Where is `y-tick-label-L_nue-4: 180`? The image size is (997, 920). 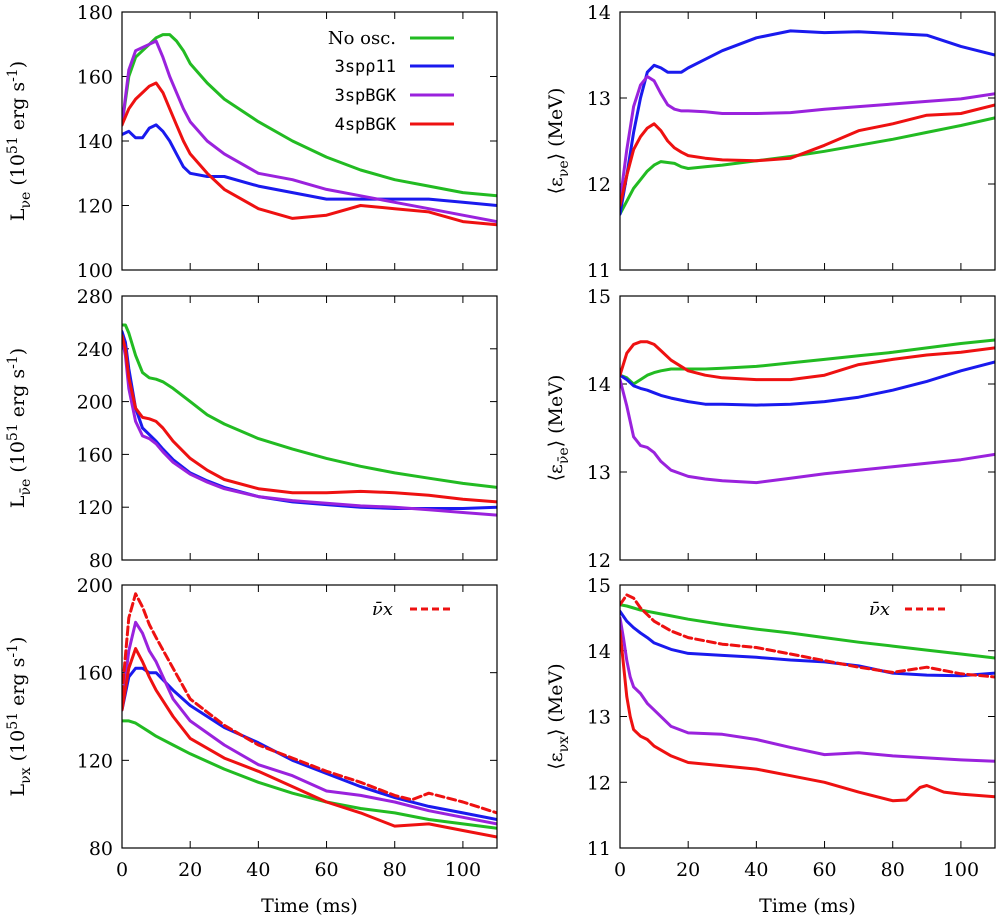 y-tick-label-L_nue-4: 180 is located at coordinates (95, 13).